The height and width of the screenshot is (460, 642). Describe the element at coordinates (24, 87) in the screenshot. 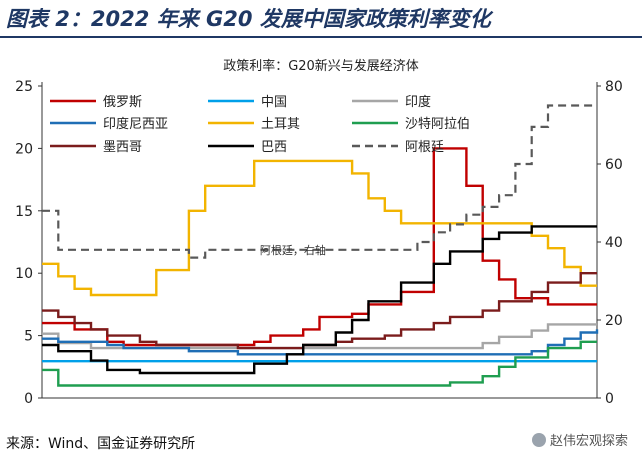

I see `y-left-tick-label: 25` at that location.